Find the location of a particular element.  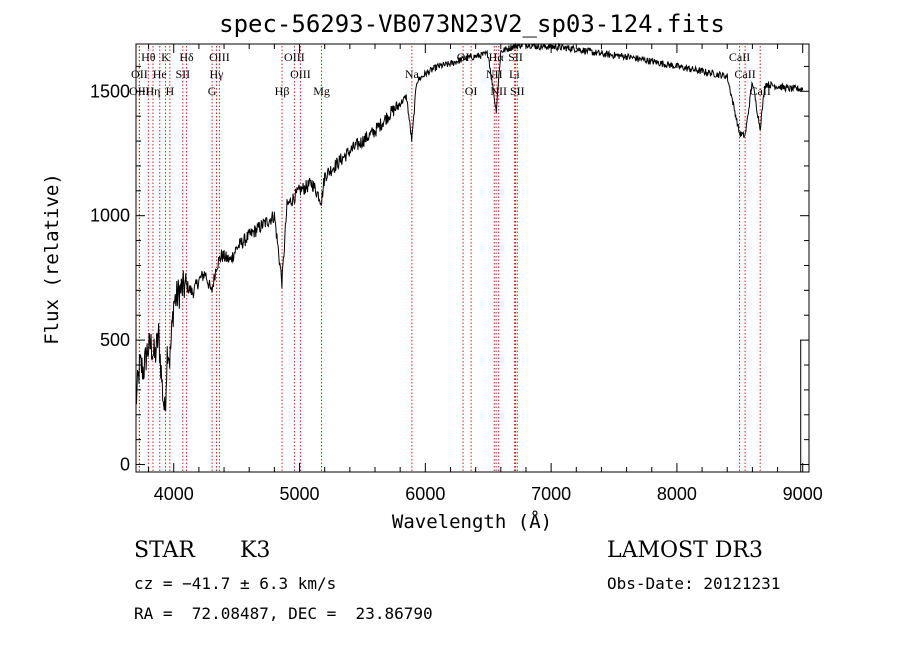

y-tick-label: 1000 is located at coordinates (110, 216).